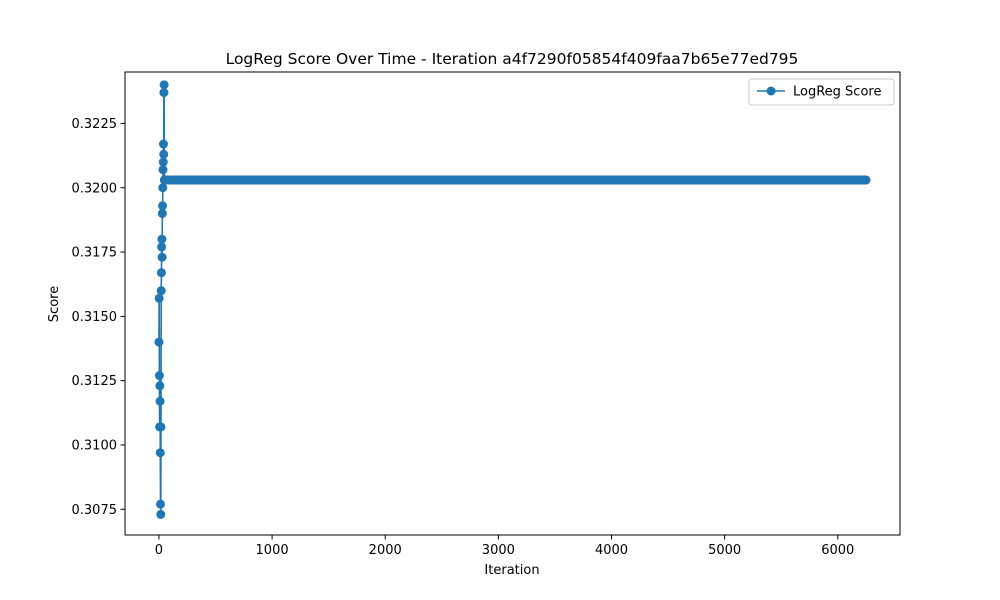 This screenshot has width=1000, height=600. I want to click on x-axis: 0 1000 2000 3000 4000 5000 6000, so click(504, 546).